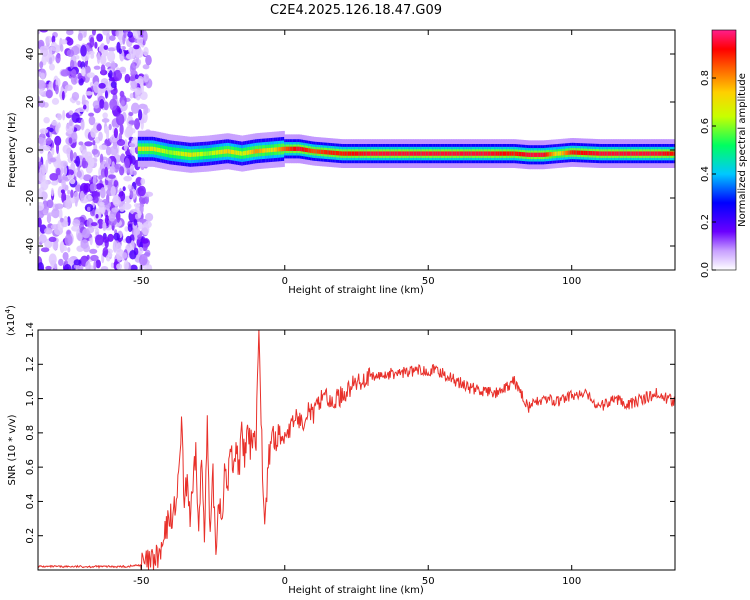 The width and height of the screenshot is (750, 600). What do you see at coordinates (11, 324) in the screenshot?
I see `snr-scale-prefix: (x10` at bounding box center [11, 324].